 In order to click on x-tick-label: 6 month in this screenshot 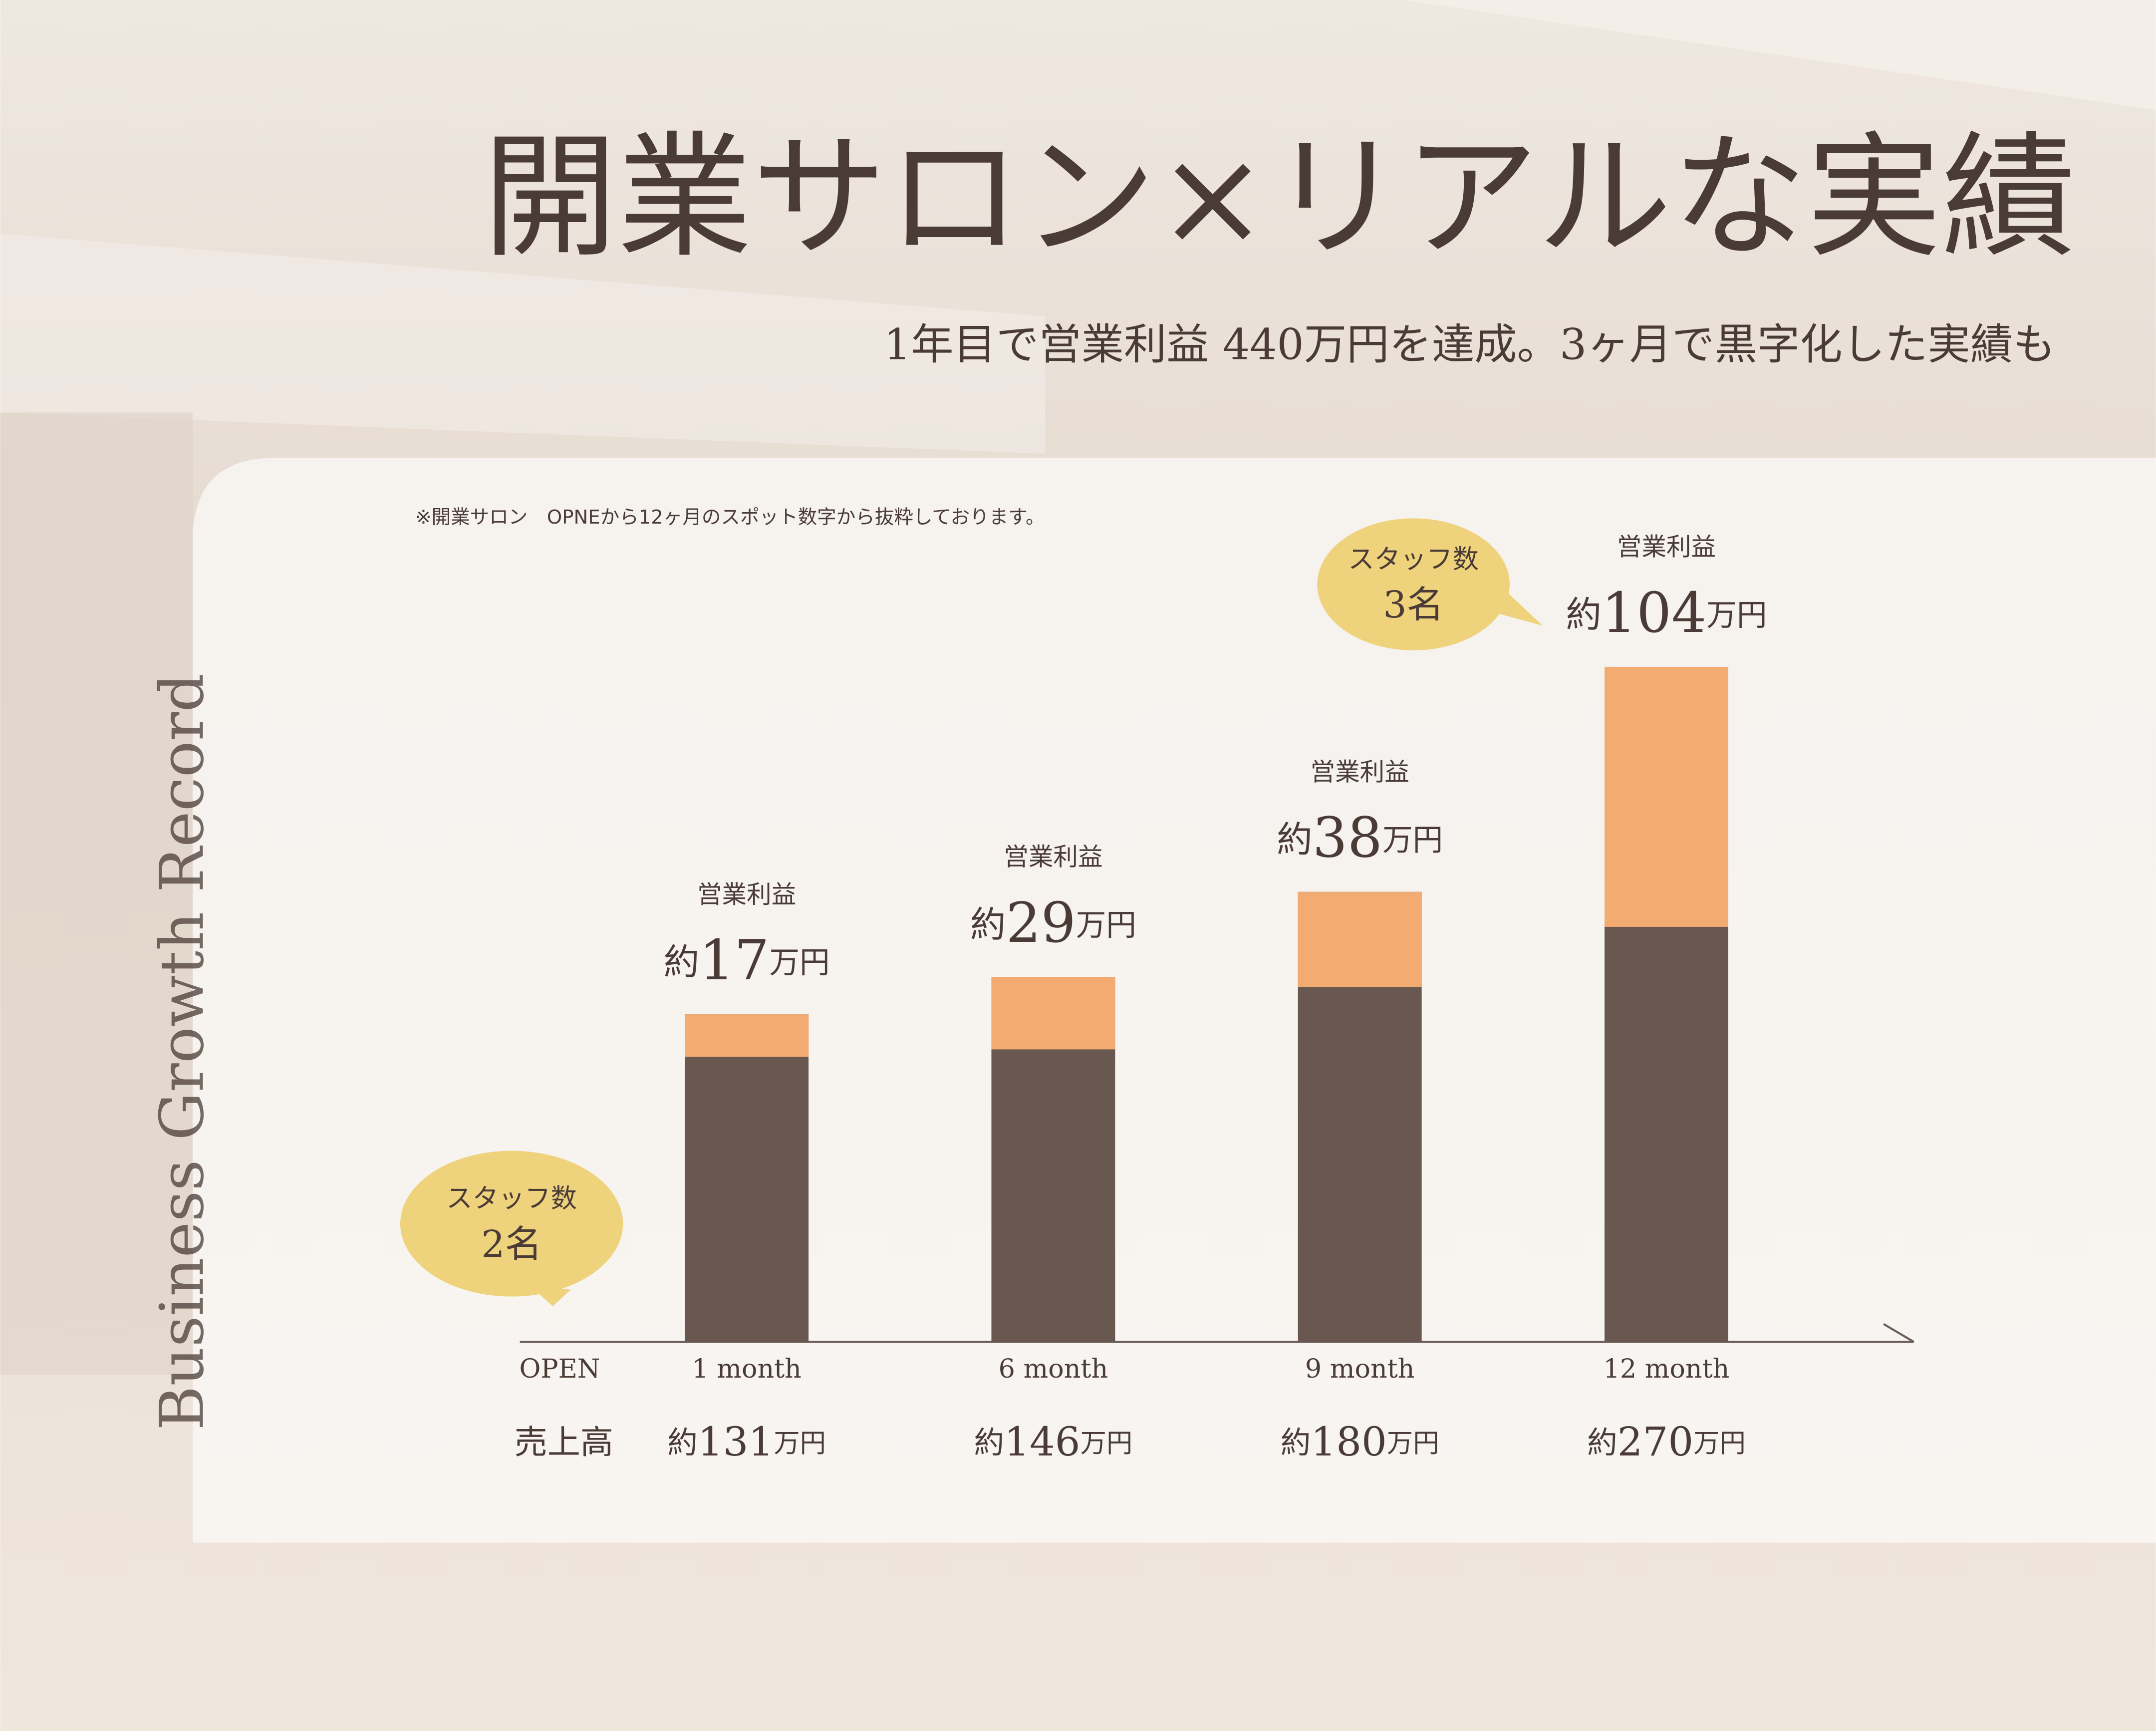, I will do `click(1053, 1369)`.